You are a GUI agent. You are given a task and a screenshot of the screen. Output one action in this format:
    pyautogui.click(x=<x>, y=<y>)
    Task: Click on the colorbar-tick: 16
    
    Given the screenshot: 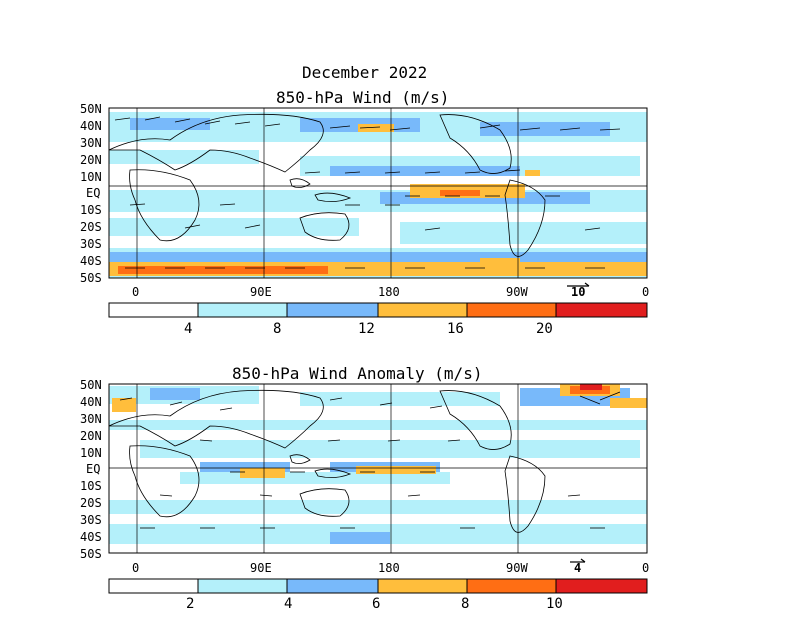 What is the action you would take?
    pyautogui.click(x=455, y=329)
    